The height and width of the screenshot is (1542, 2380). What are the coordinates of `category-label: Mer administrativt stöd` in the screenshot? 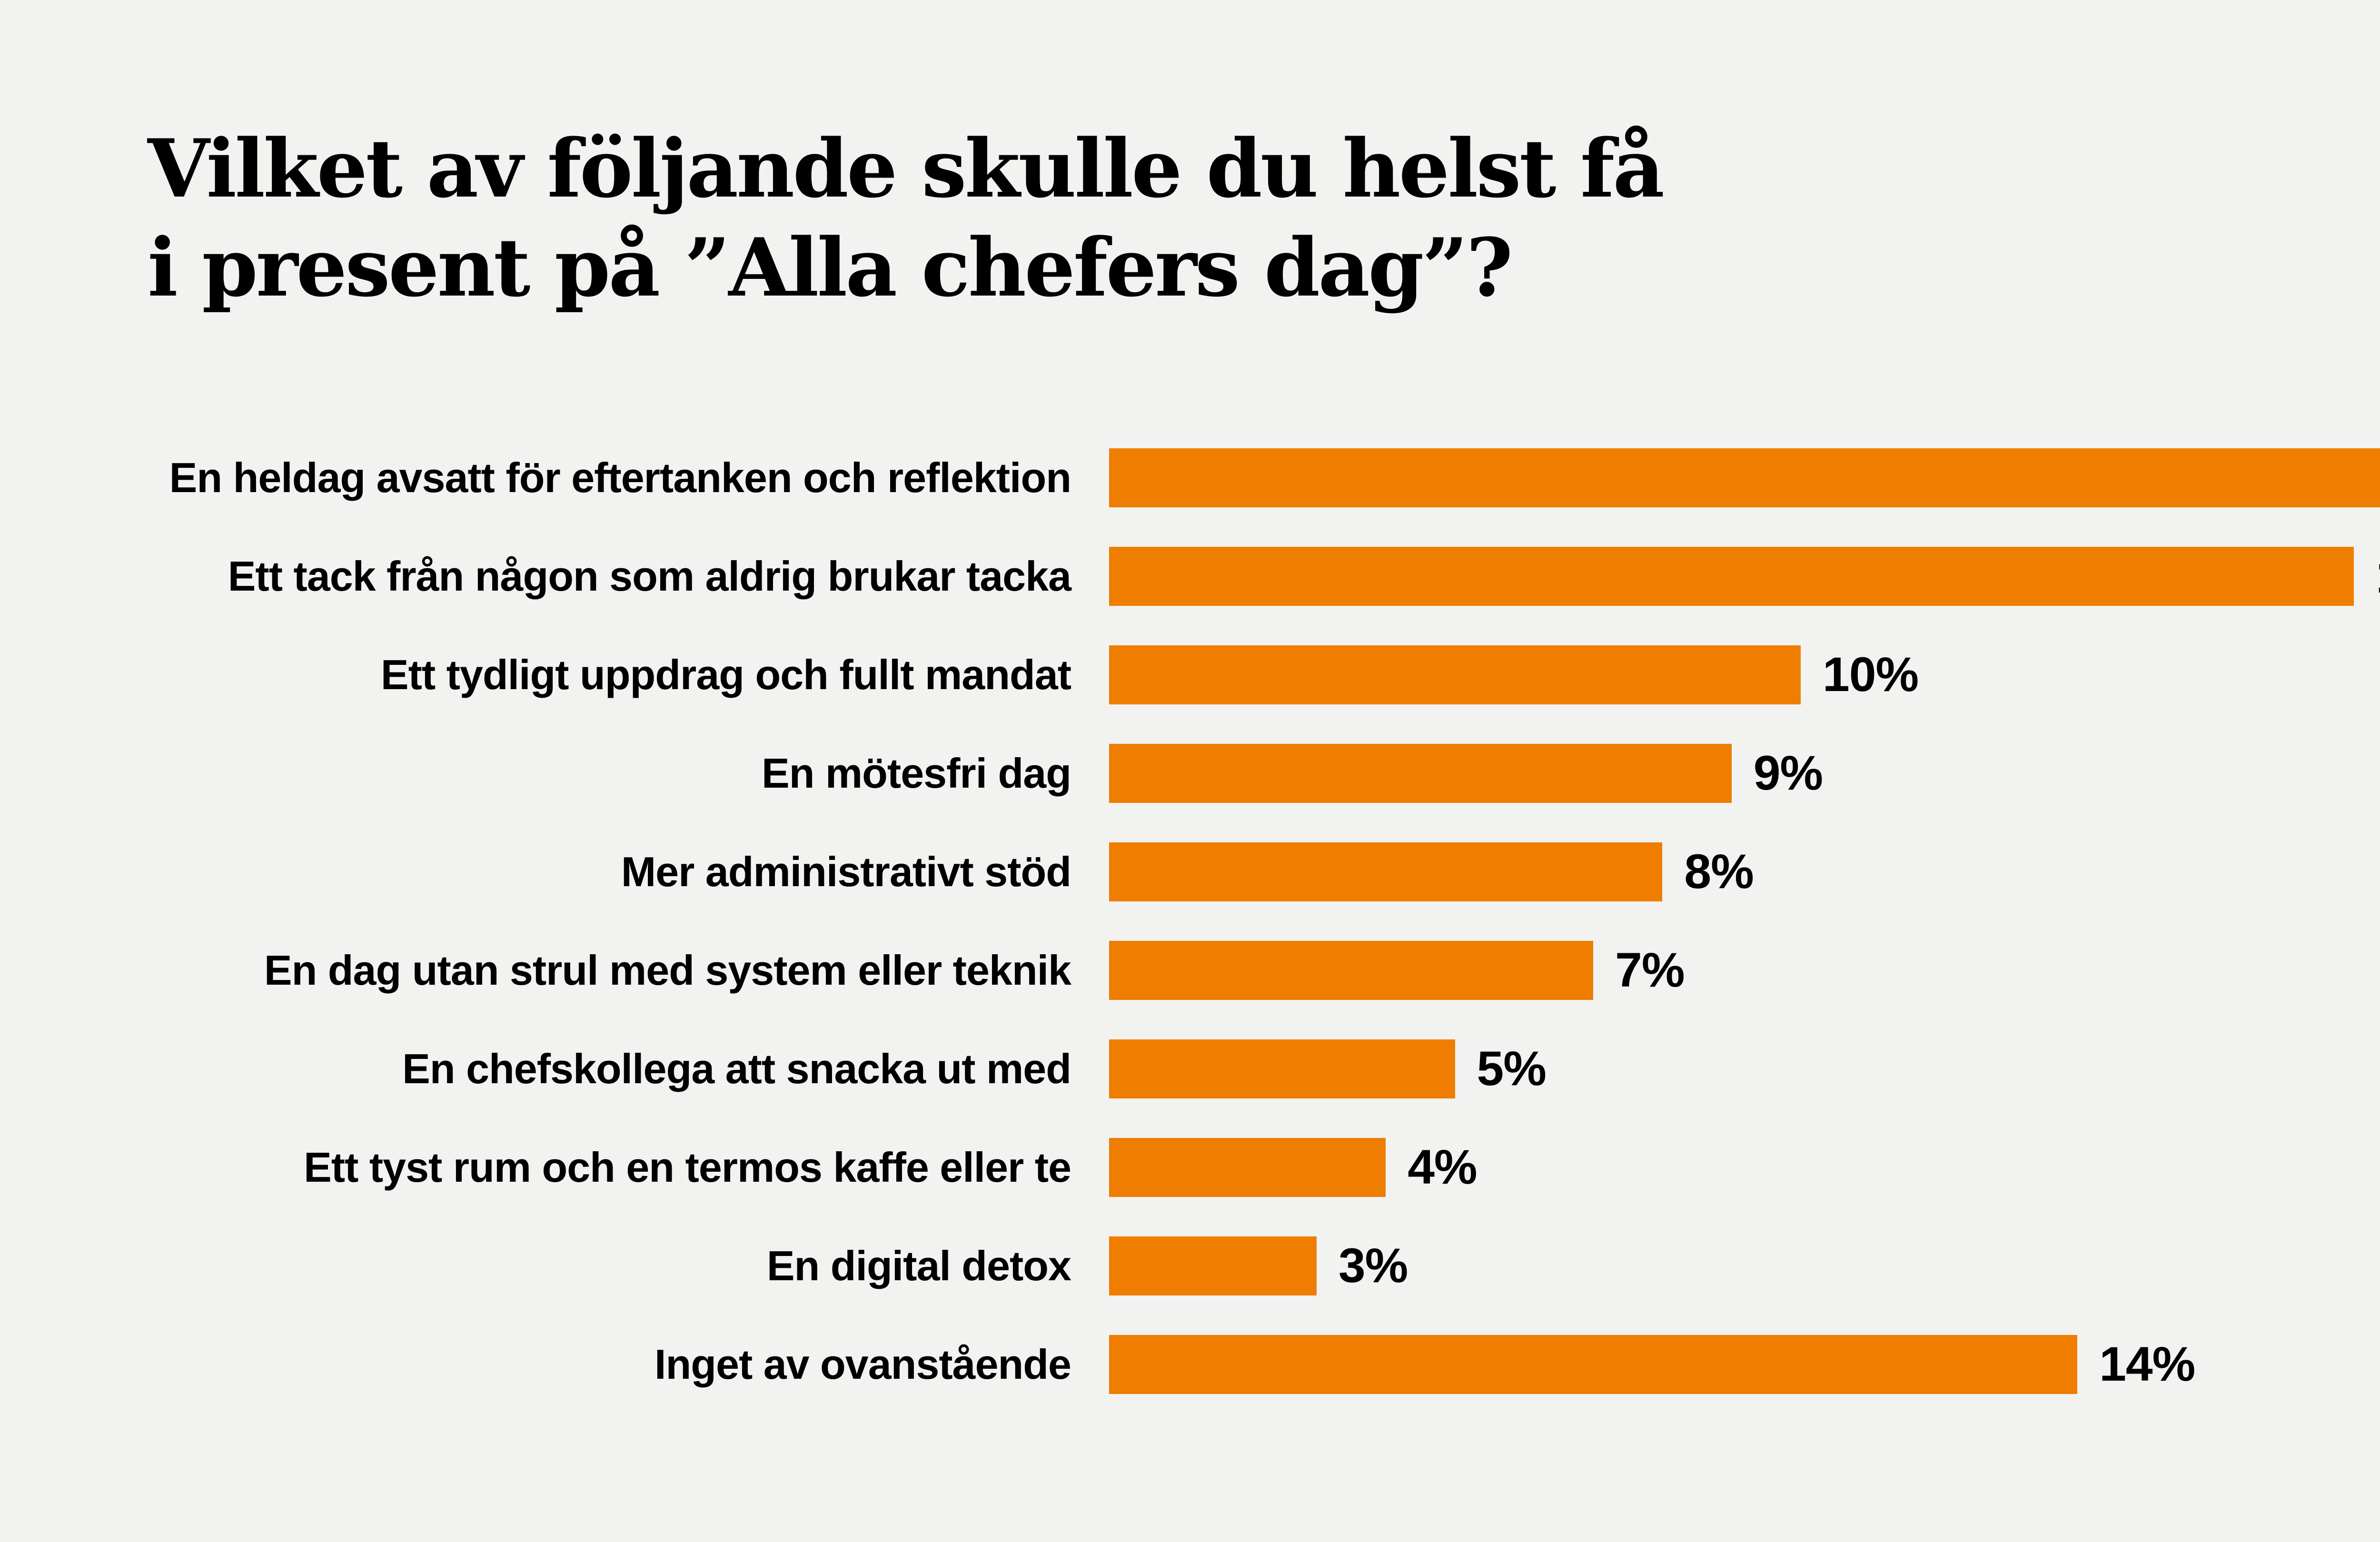 It's located at (846, 872).